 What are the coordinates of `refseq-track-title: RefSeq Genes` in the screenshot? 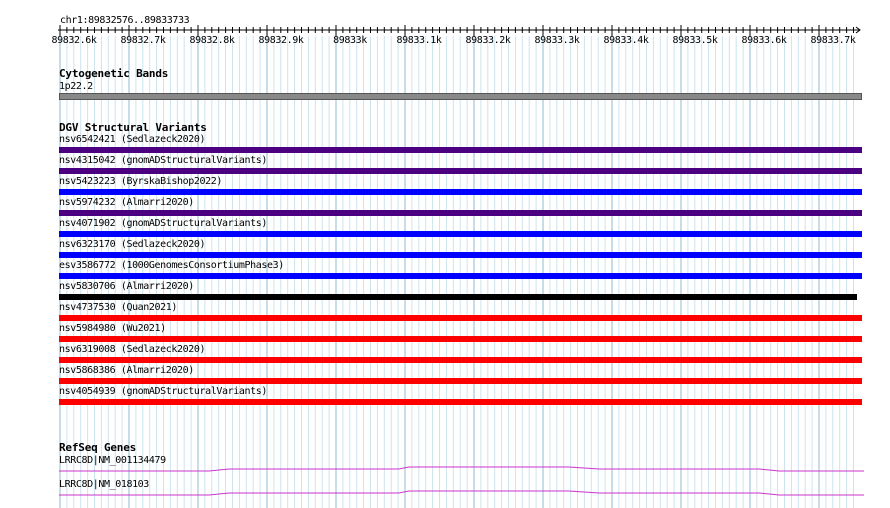 It's located at (98, 447).